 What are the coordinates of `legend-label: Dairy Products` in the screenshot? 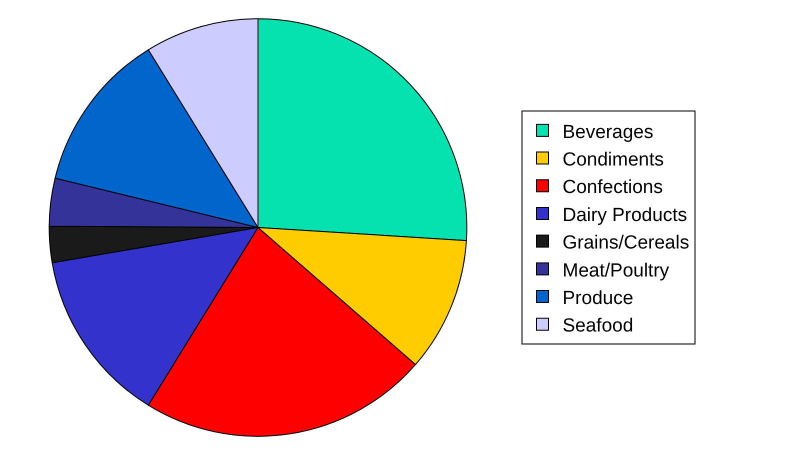 It's located at (625, 215).